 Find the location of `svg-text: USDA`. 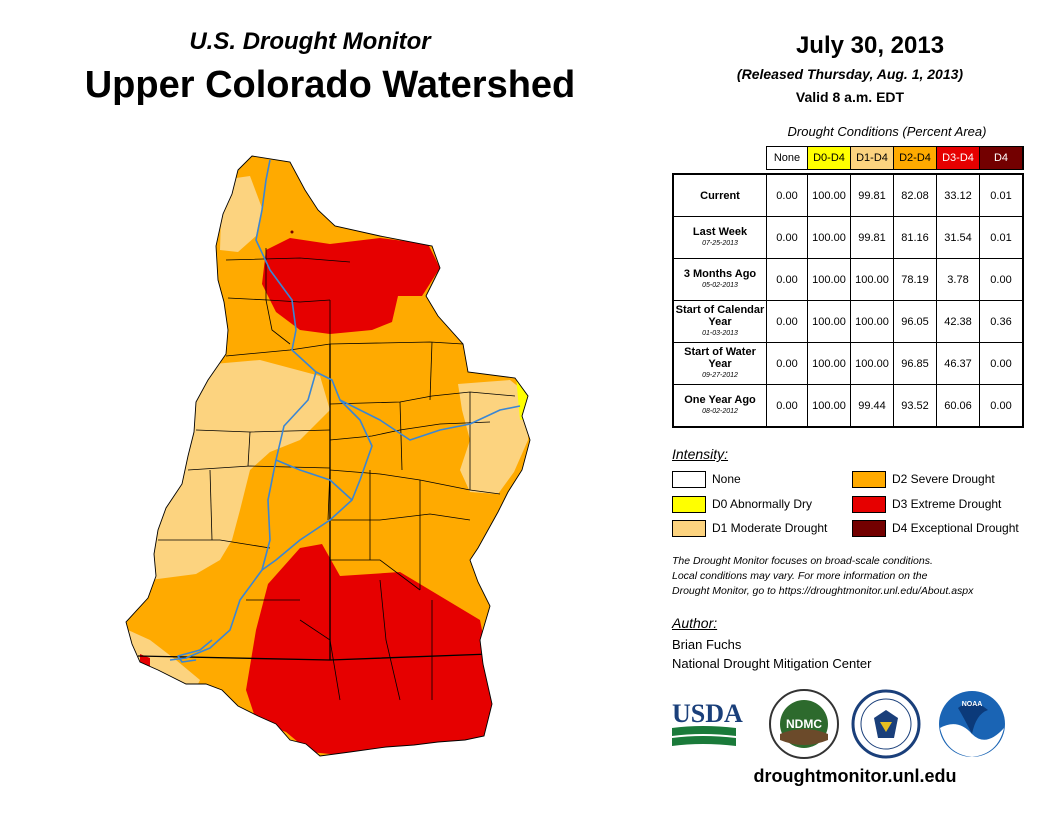

svg-text: USDA is located at coordinates (707, 713).